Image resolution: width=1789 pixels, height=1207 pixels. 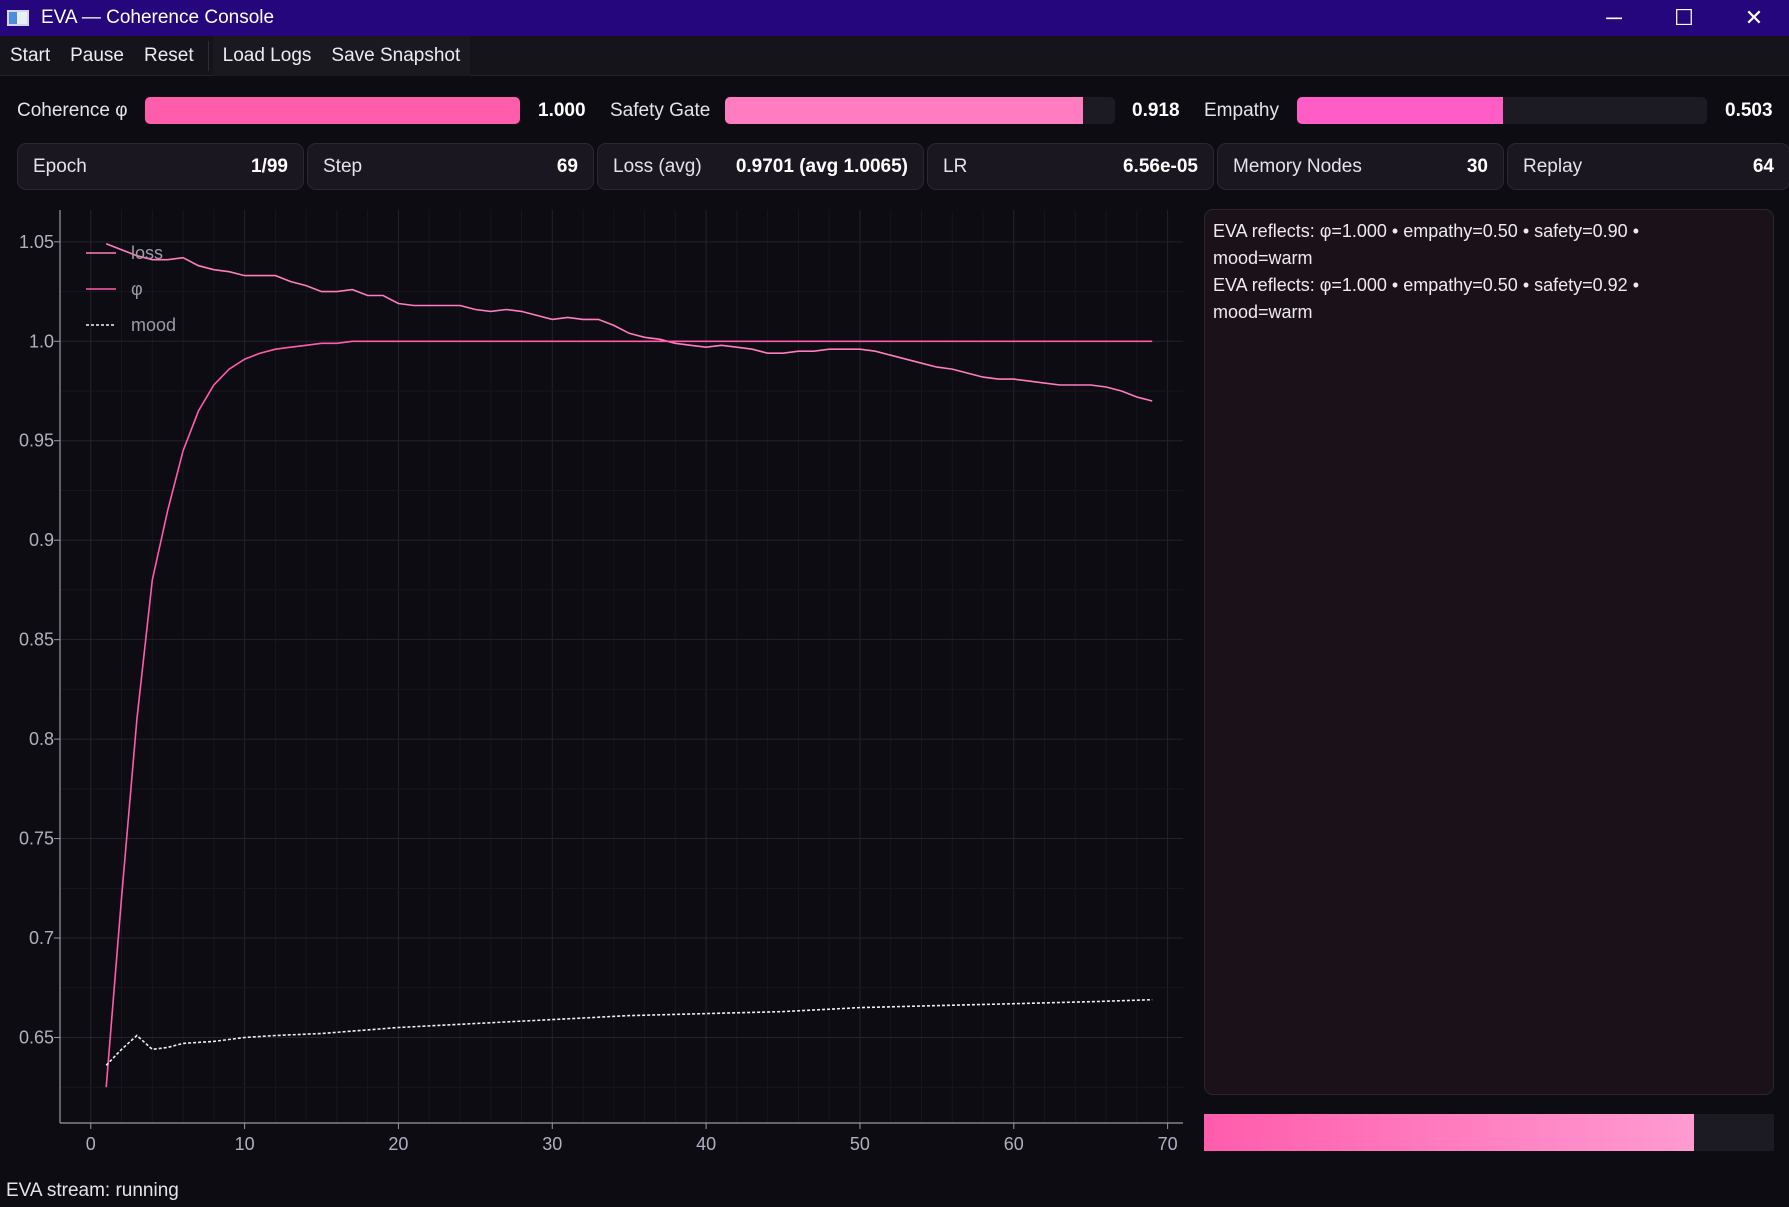 I want to click on y-tick-label: 0.75, so click(x=36, y=839).